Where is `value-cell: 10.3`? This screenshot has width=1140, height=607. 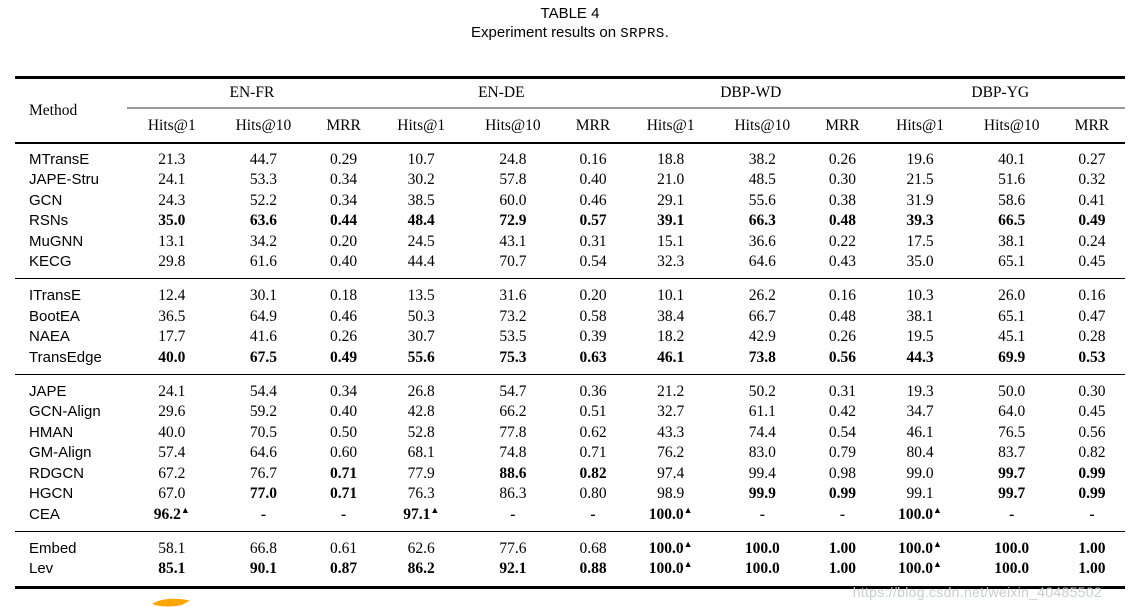 value-cell: 10.3 is located at coordinates (920, 292).